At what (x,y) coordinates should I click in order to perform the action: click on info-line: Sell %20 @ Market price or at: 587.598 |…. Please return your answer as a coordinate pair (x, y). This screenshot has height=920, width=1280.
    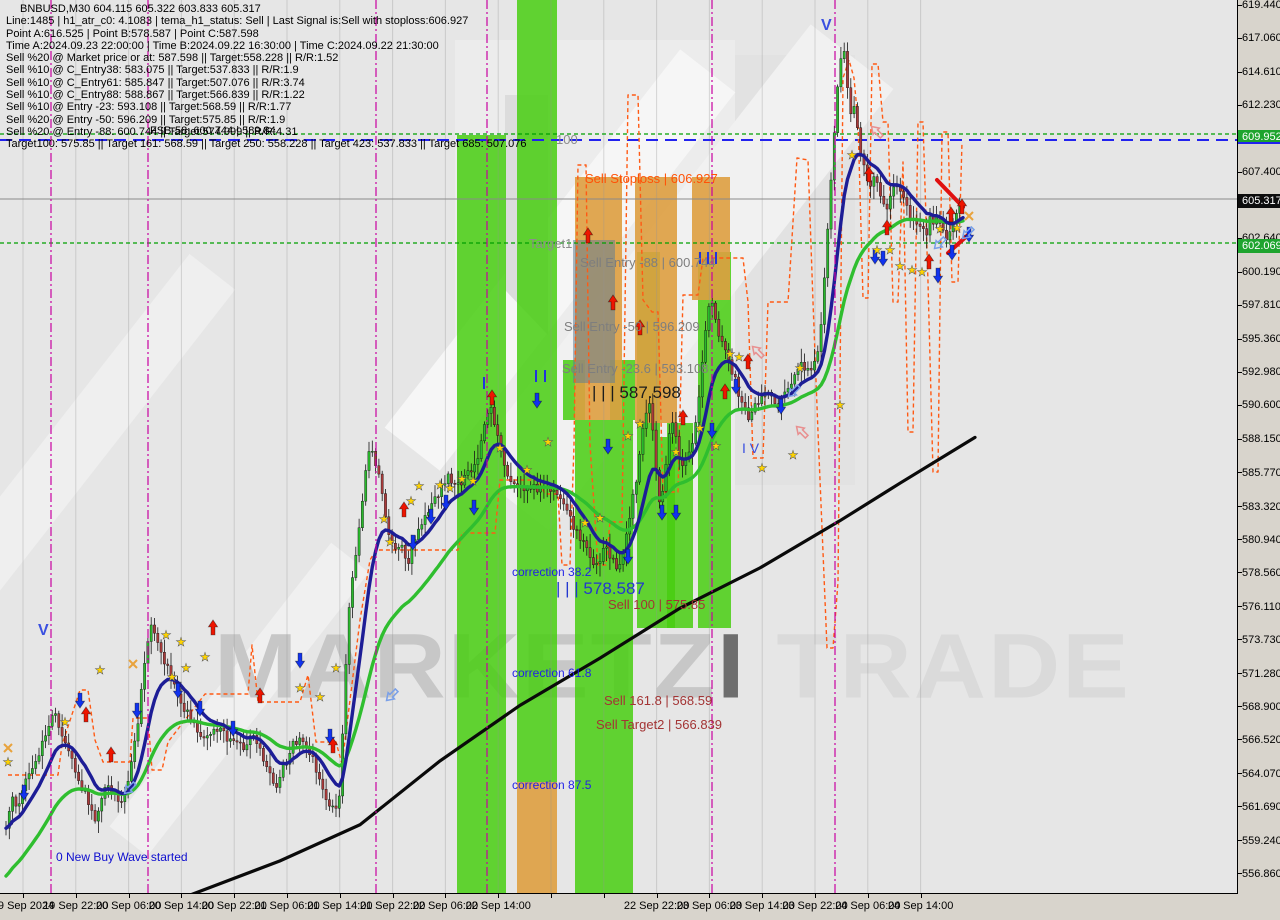
    Looking at the image, I should click on (172, 58).